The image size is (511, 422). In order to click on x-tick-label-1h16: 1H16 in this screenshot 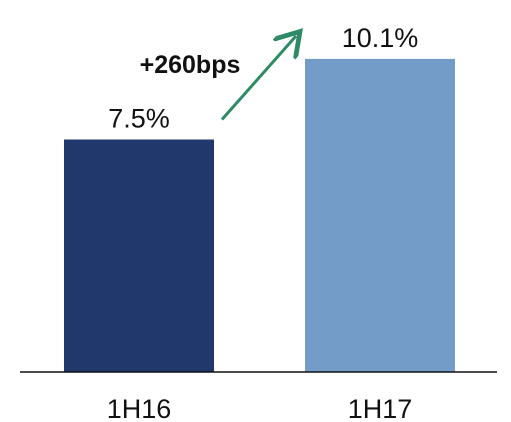, I will do `click(139, 408)`.